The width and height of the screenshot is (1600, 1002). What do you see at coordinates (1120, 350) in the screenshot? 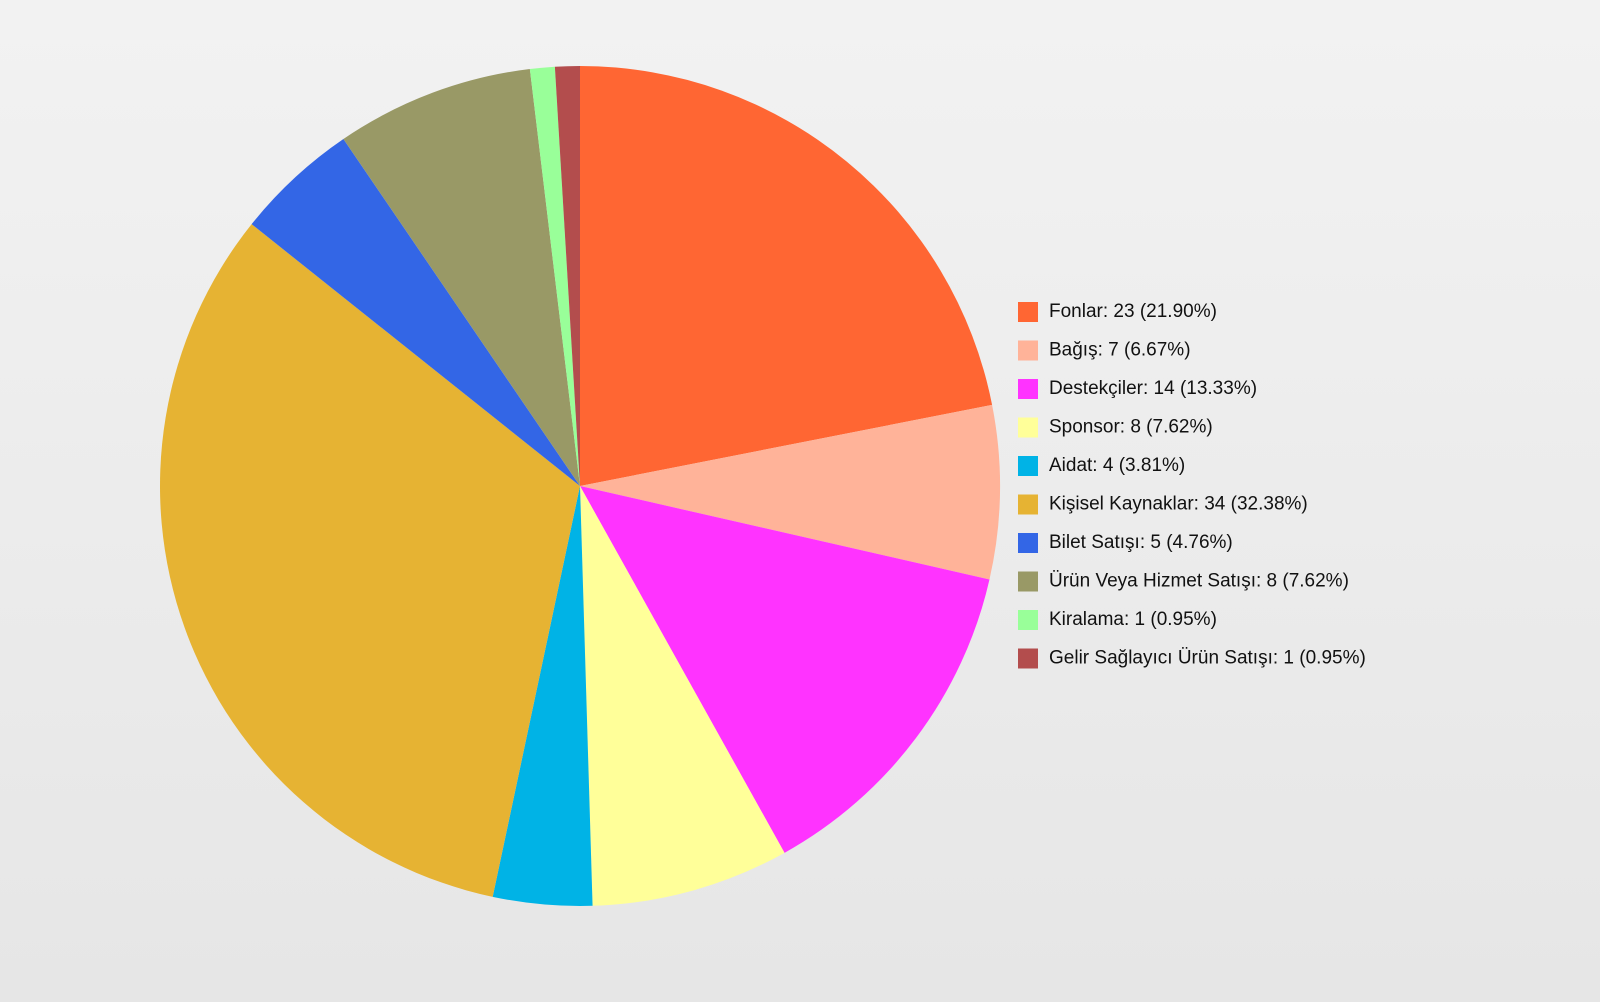
I see `legend-label: Bağış: 7 (6.67%)` at bounding box center [1120, 350].